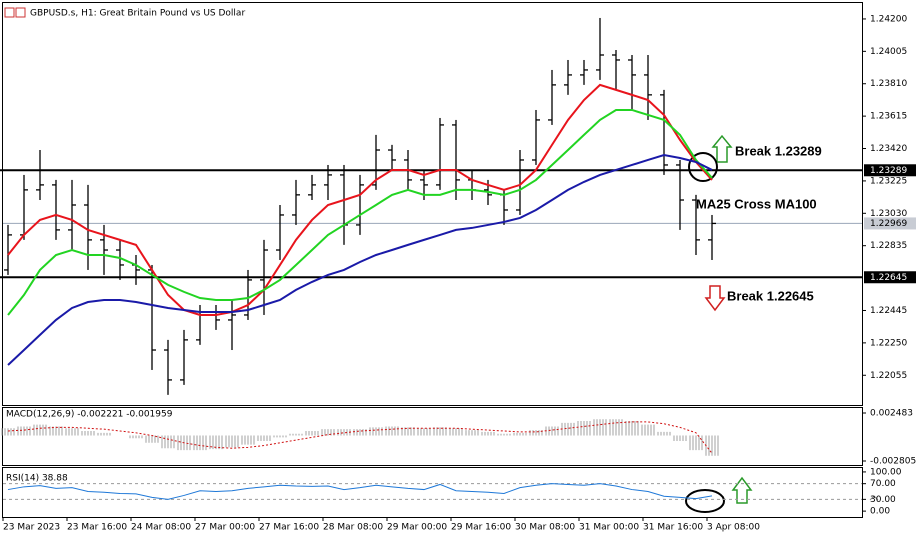 The width and height of the screenshot is (923, 538). What do you see at coordinates (673, 528) in the screenshot?
I see `x-tick-label: 31 Mar 16:00` at bounding box center [673, 528].